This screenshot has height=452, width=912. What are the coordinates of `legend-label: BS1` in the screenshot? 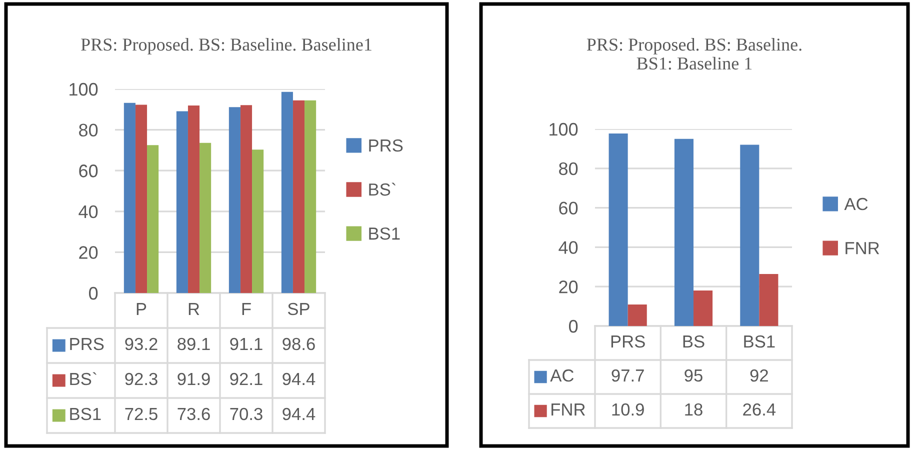 It's located at (384, 233).